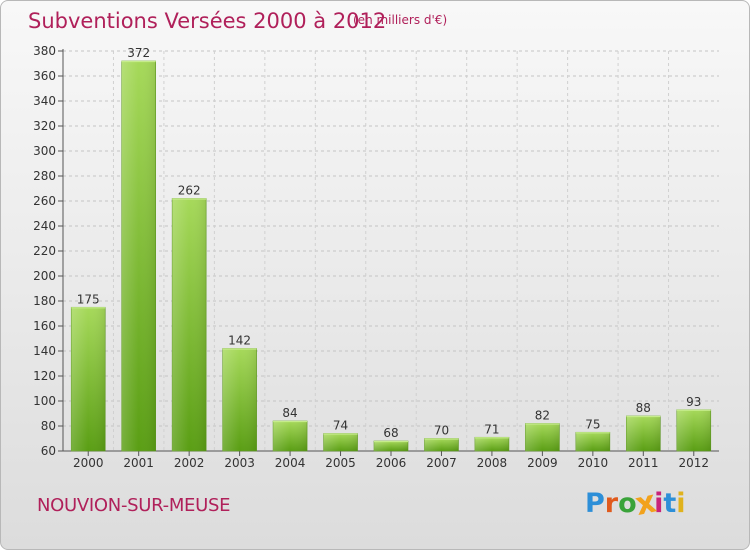 Image resolution: width=750 pixels, height=550 pixels. Describe the element at coordinates (239, 463) in the screenshot. I see `x-tick-label: 2003` at that location.